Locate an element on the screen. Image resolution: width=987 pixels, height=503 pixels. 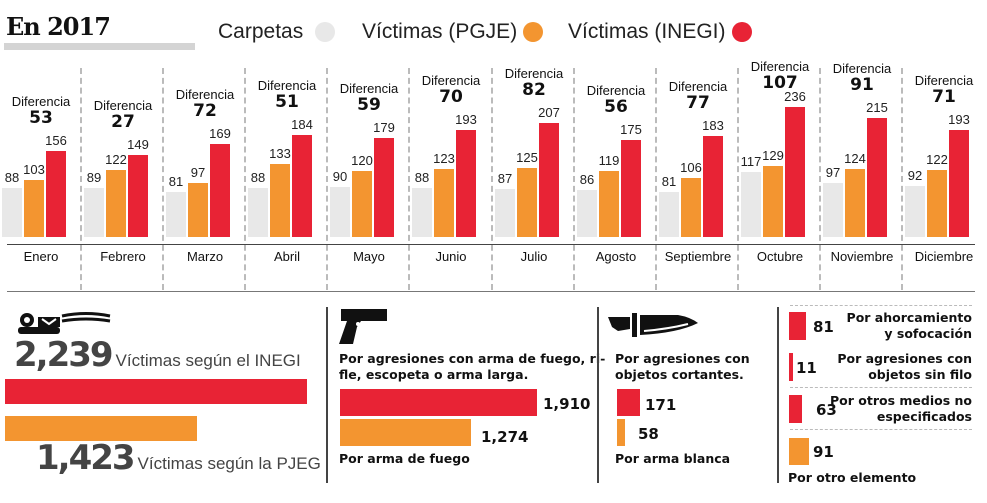
x-axis-line is located at coordinates (491, 244).